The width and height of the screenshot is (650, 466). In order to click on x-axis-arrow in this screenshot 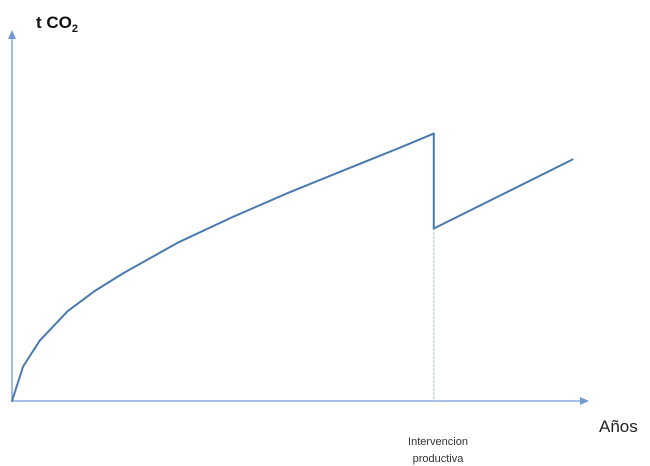, I will do `click(584, 401)`.